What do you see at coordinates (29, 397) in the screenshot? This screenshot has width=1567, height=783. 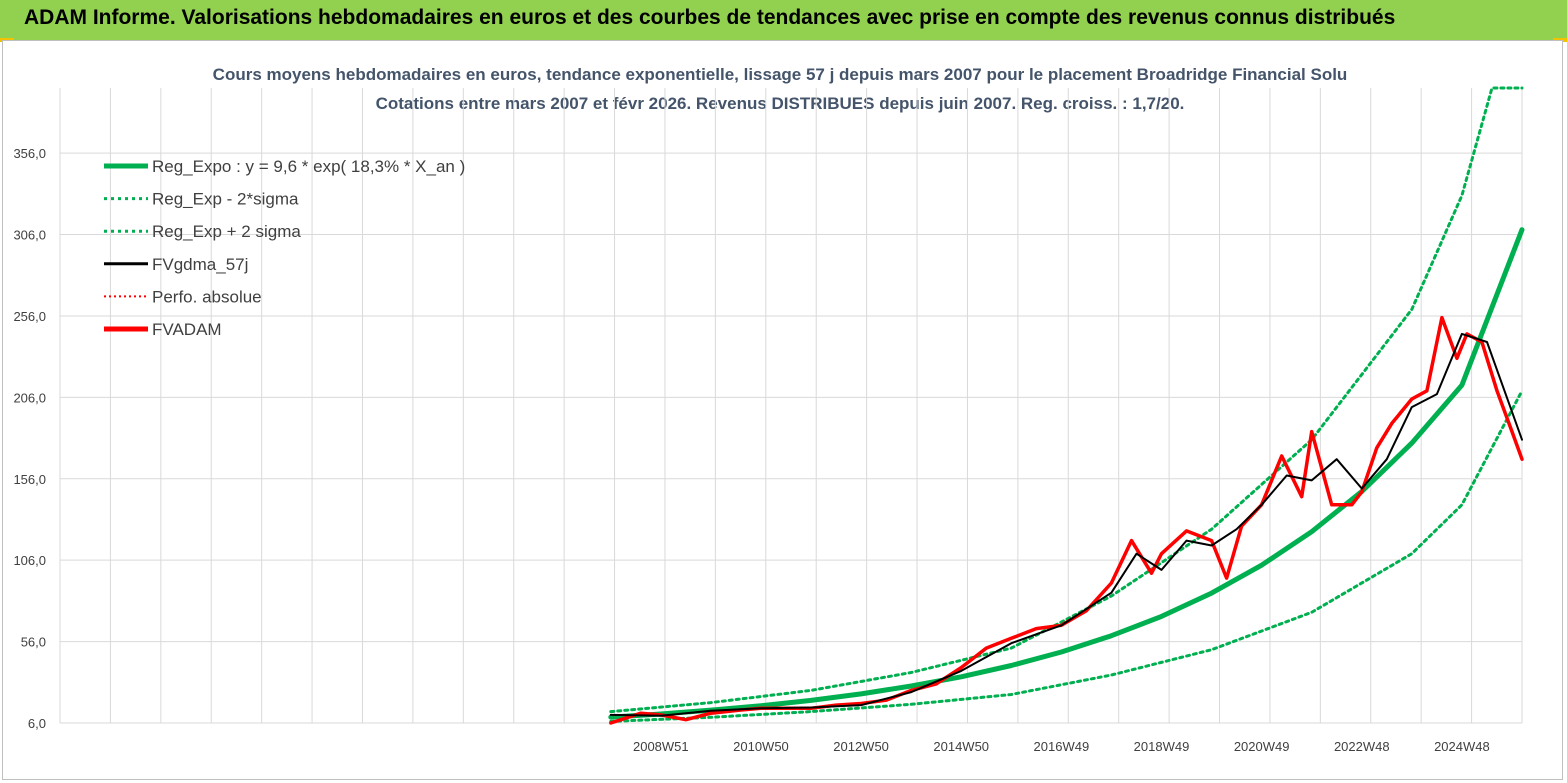 I see `y-tick-label: 206,0` at bounding box center [29, 397].